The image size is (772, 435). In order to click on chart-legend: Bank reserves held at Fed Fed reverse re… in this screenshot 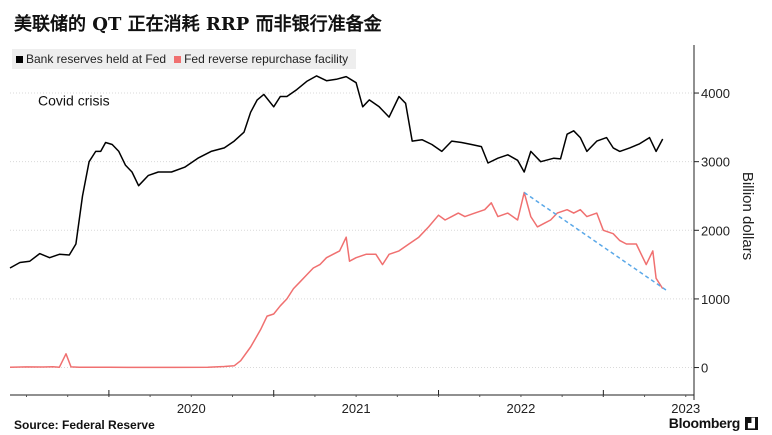, I will do `click(184, 59)`.